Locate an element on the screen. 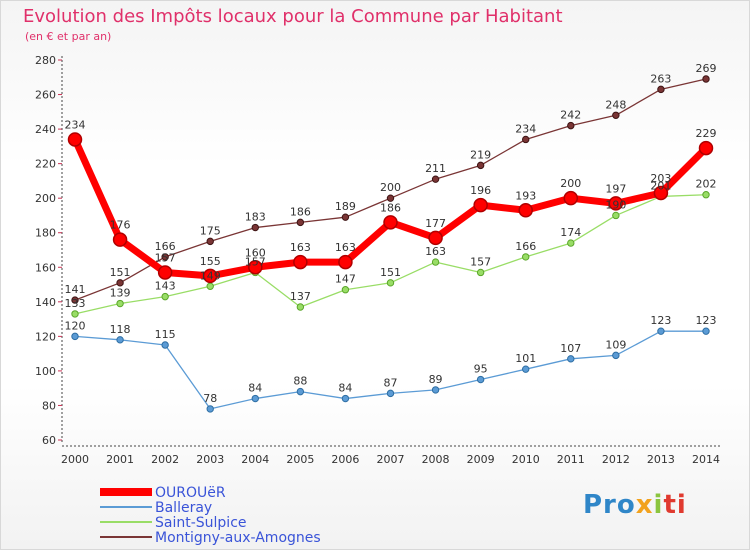 This screenshot has width=750, height=550. data-label: 155 is located at coordinates (210, 261).